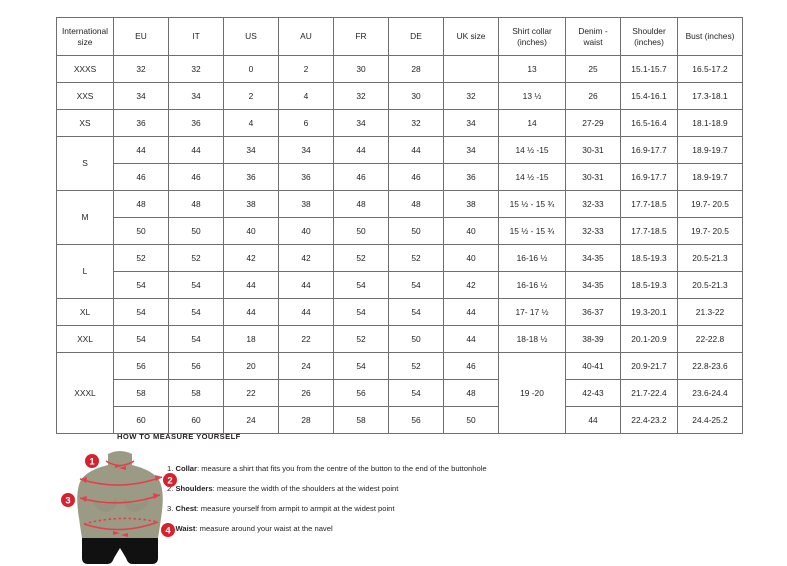  I want to click on cell-denim: 30-31, so click(593, 150).